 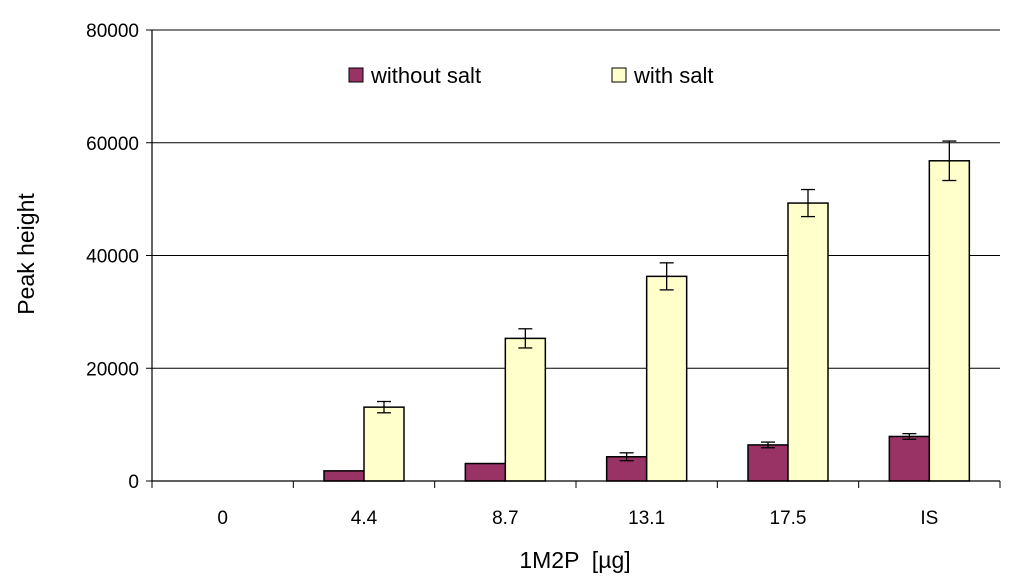 I want to click on x-tick-label: 0, so click(x=222, y=518).